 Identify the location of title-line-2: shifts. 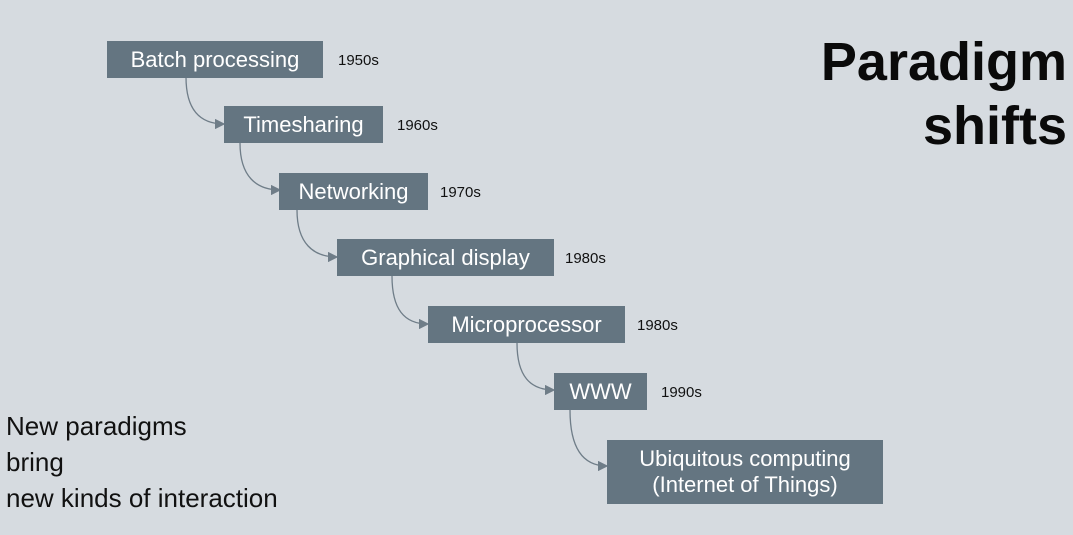
(994, 126).